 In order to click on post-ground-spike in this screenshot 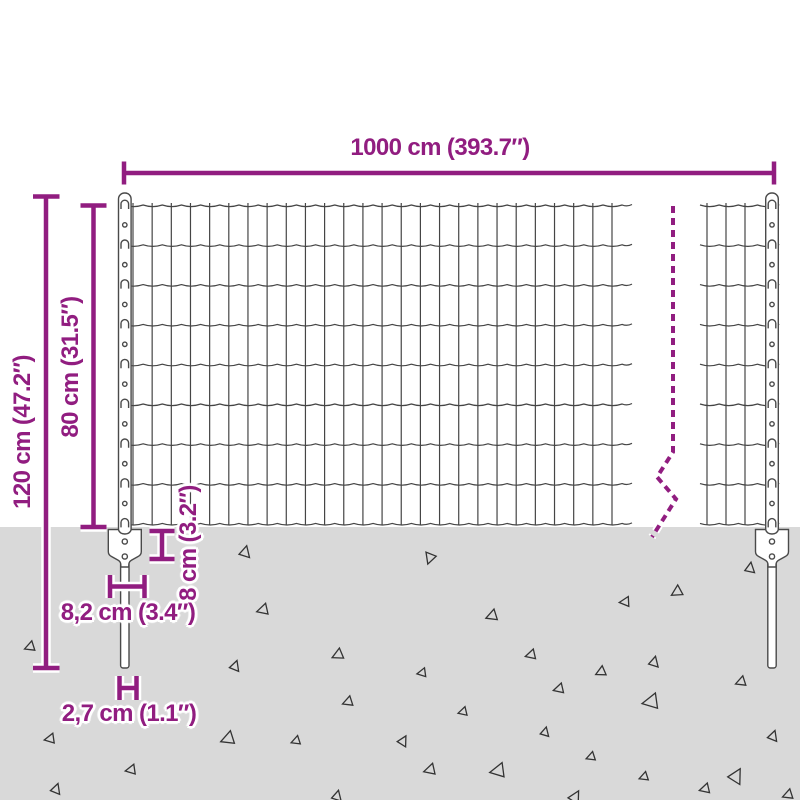, I will do `click(772, 615)`.